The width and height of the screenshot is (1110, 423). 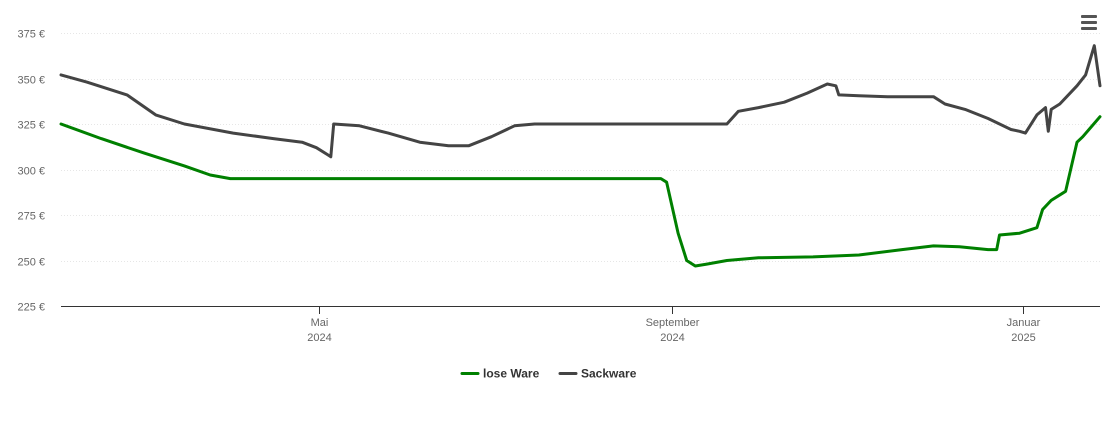 I want to click on x-tick-label-month: Mai, so click(x=320, y=323).